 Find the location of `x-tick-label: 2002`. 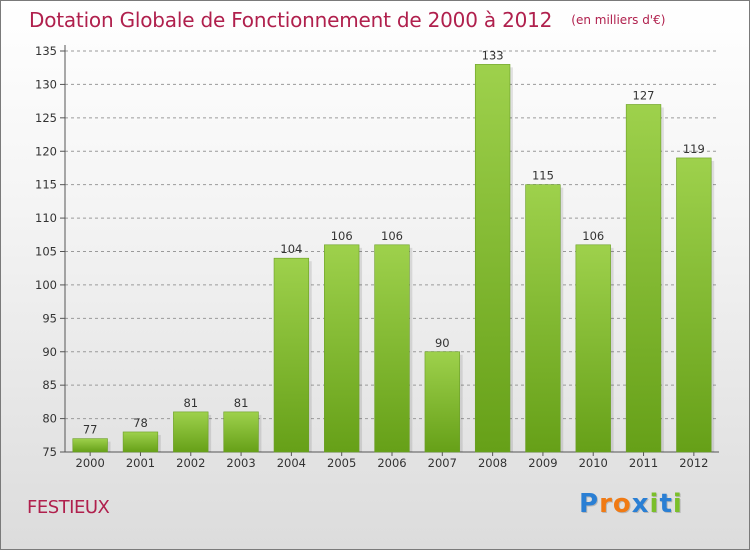

x-tick-label: 2002 is located at coordinates (190, 463).